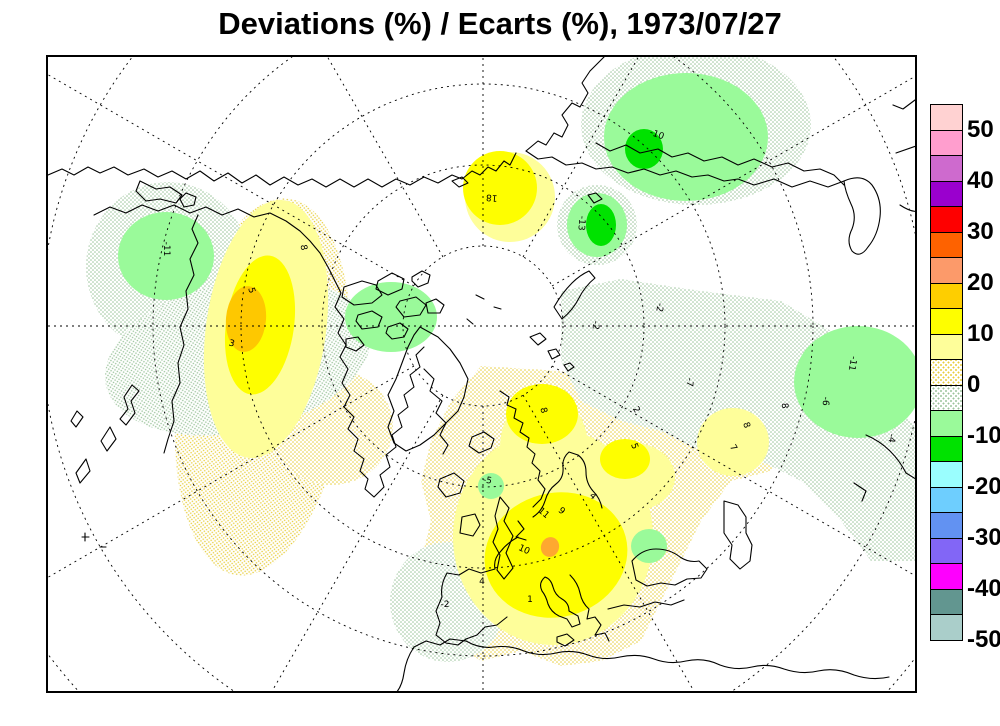 Image resolution: width=1000 pixels, height=726 pixels. Describe the element at coordinates (477, 591) in the screenshot. I see `coast-iberia` at that location.